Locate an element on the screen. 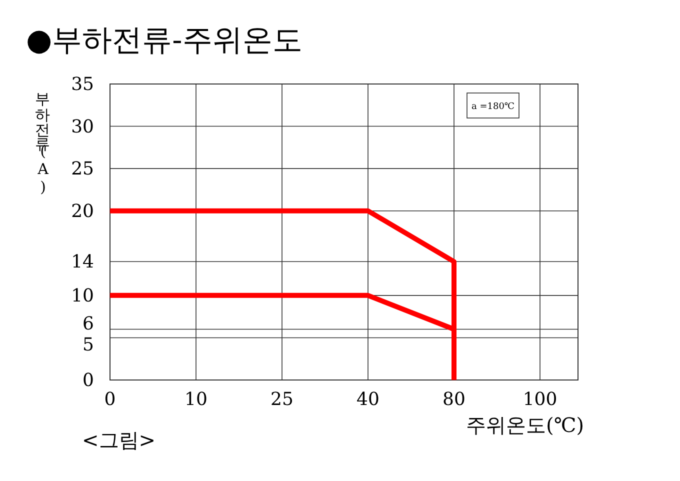 The height and width of the screenshot is (481, 680). y-tick-label: 30 is located at coordinates (82, 127).